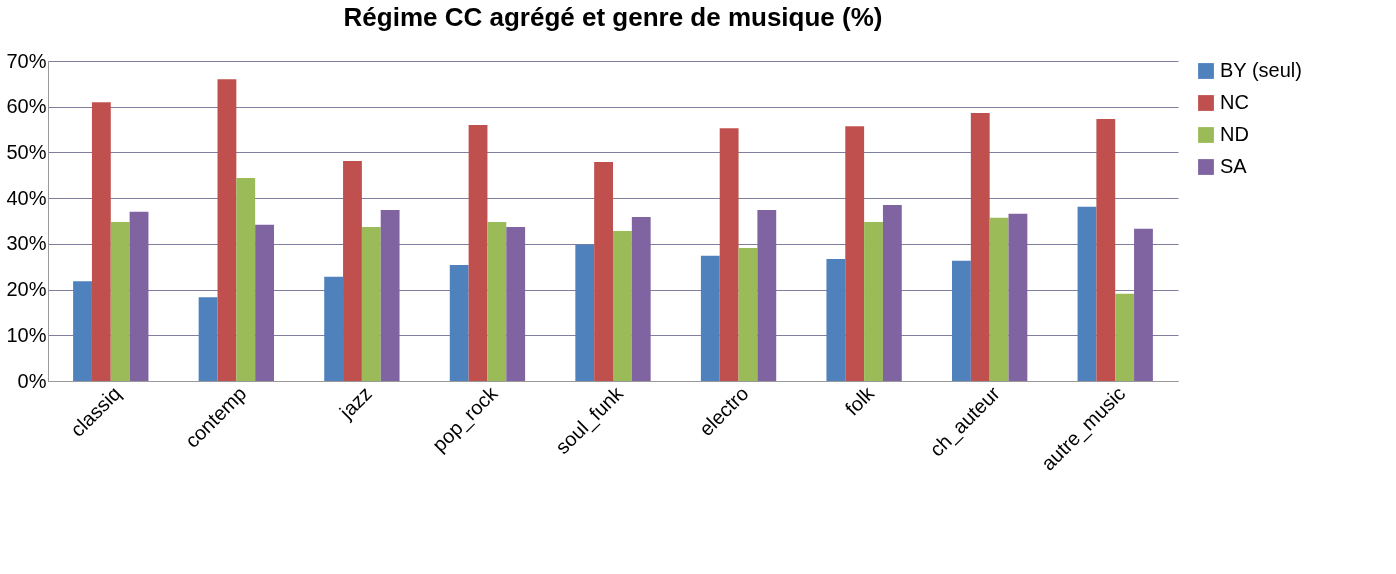  I want to click on y-tick-label: 70%, so click(26, 60).